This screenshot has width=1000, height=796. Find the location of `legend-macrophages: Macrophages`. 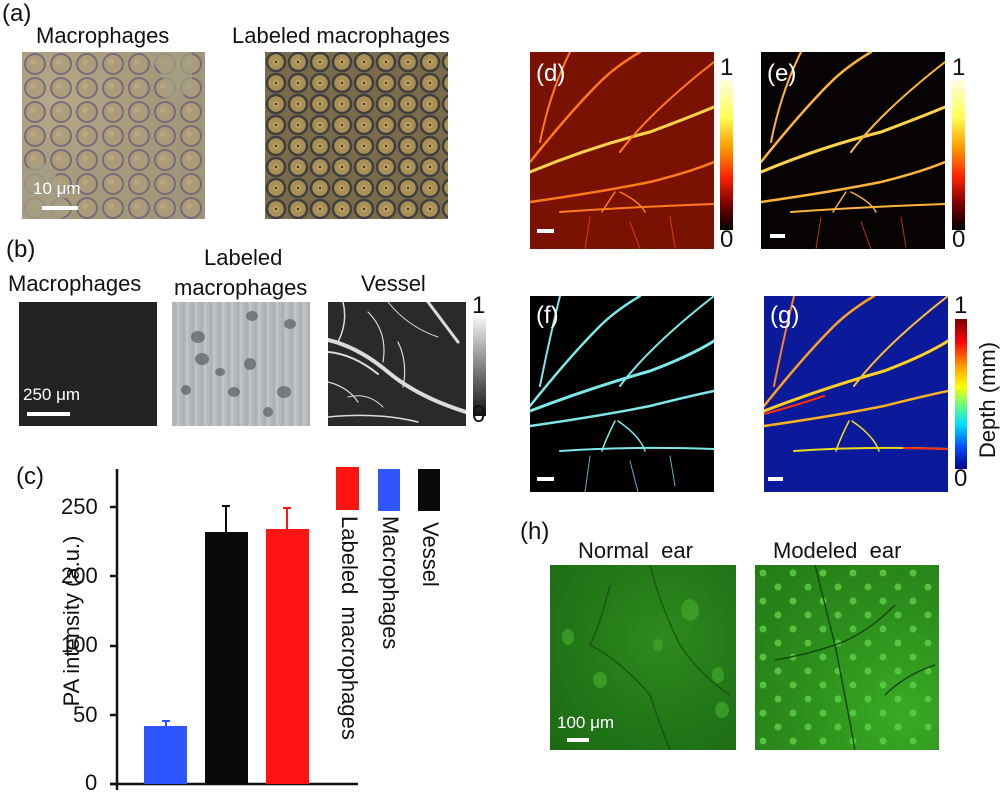

legend-macrophages: Macrophages is located at coordinates (390, 583).